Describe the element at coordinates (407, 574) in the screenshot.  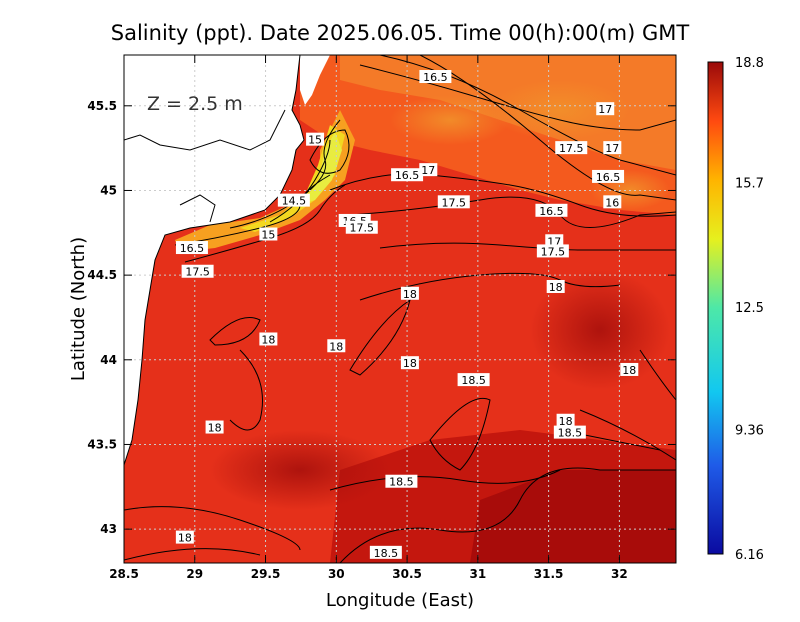
I see `x-tick-label-4: 30.5` at that location.